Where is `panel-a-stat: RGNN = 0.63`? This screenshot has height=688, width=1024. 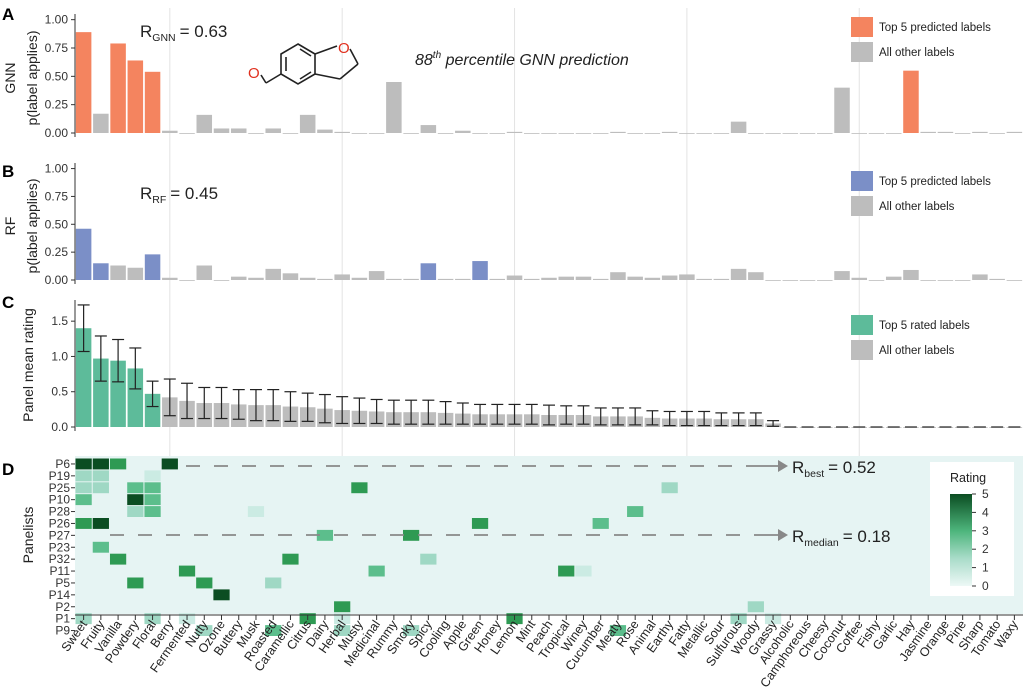 panel-a-stat: RGNN = 0.63 is located at coordinates (183, 33).